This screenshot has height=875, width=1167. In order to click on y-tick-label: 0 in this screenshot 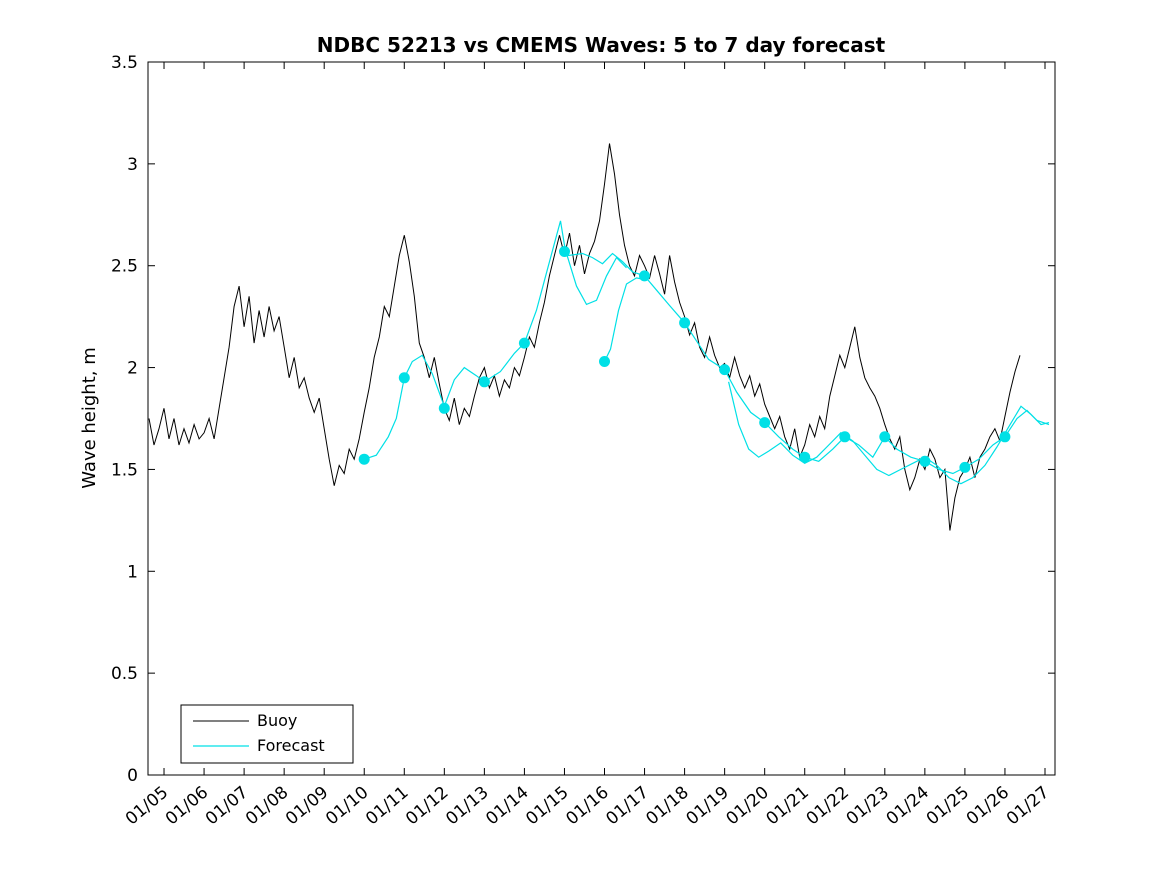, I will do `click(132, 776)`.